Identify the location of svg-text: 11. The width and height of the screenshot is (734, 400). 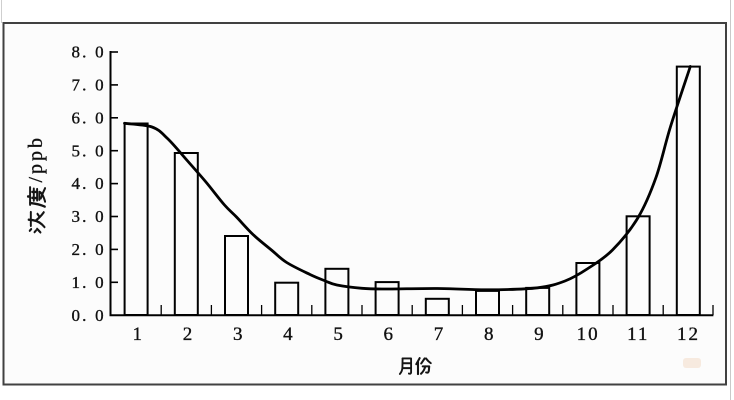
(638, 334).